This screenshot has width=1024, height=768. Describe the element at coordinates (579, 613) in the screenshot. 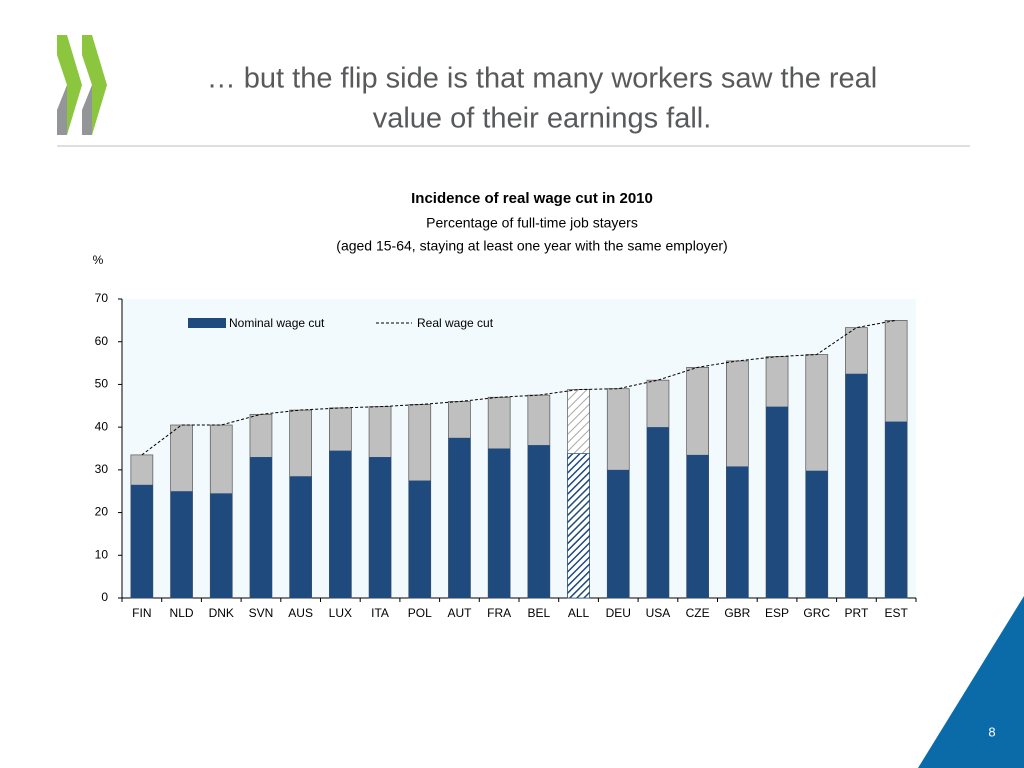

I see `x-tick-label: ALL` at that location.